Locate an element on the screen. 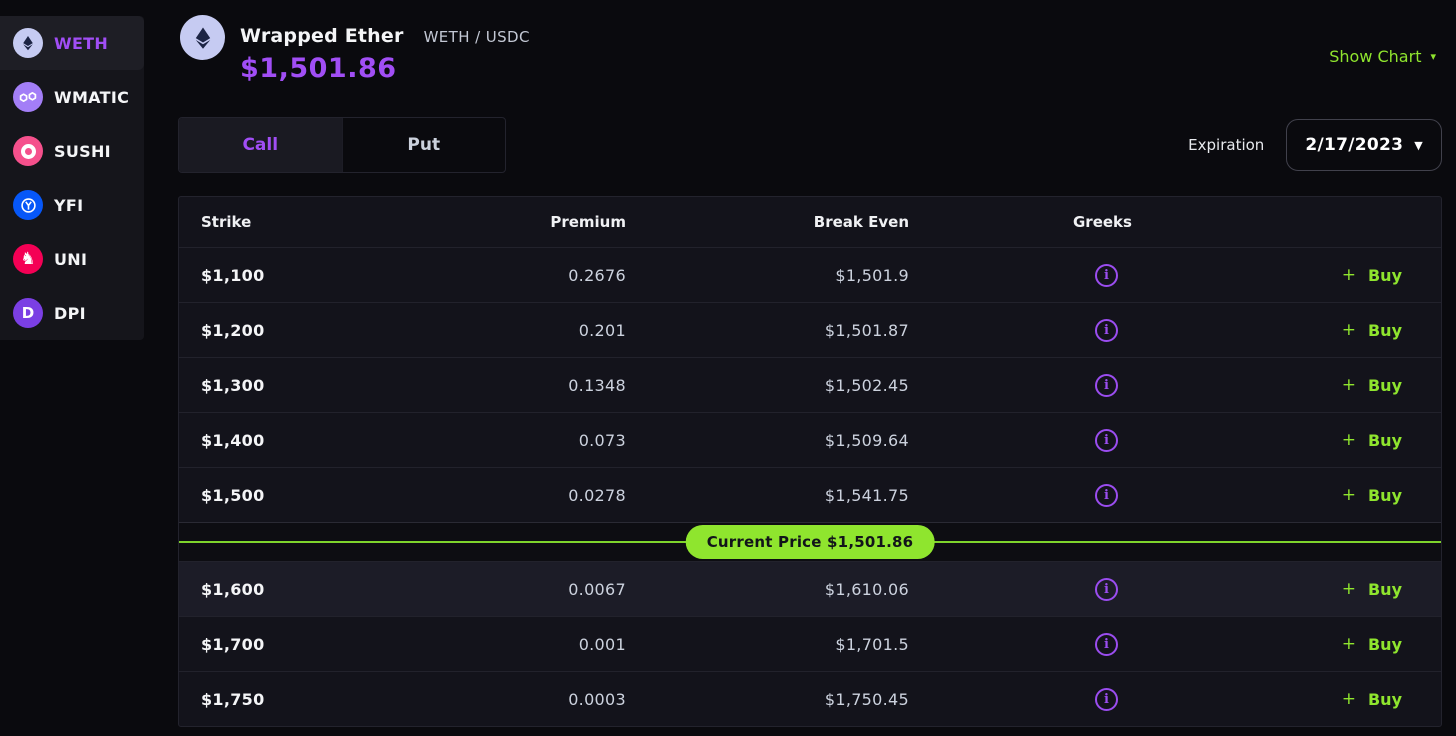 This screenshot has width=1456, height=736. sidebar-item-sushi: SUSHI is located at coordinates (72, 151).